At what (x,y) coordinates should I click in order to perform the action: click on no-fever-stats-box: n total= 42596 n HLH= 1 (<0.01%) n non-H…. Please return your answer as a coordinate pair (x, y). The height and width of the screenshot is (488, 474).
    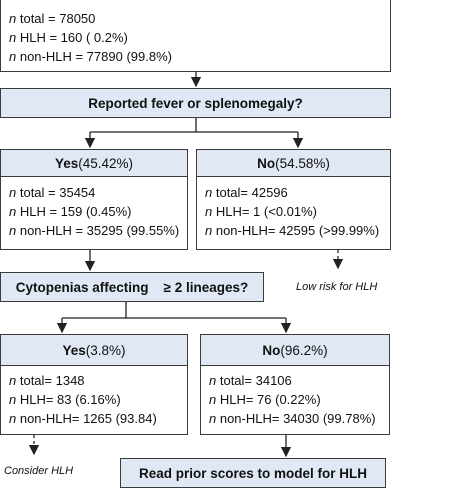
    Looking at the image, I should click on (293, 213).